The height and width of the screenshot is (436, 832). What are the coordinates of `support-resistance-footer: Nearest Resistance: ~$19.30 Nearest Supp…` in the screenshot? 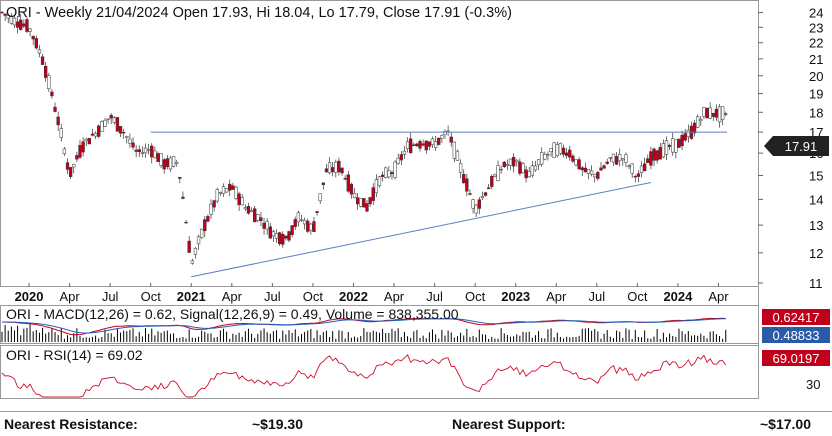 It's located at (416, 423).